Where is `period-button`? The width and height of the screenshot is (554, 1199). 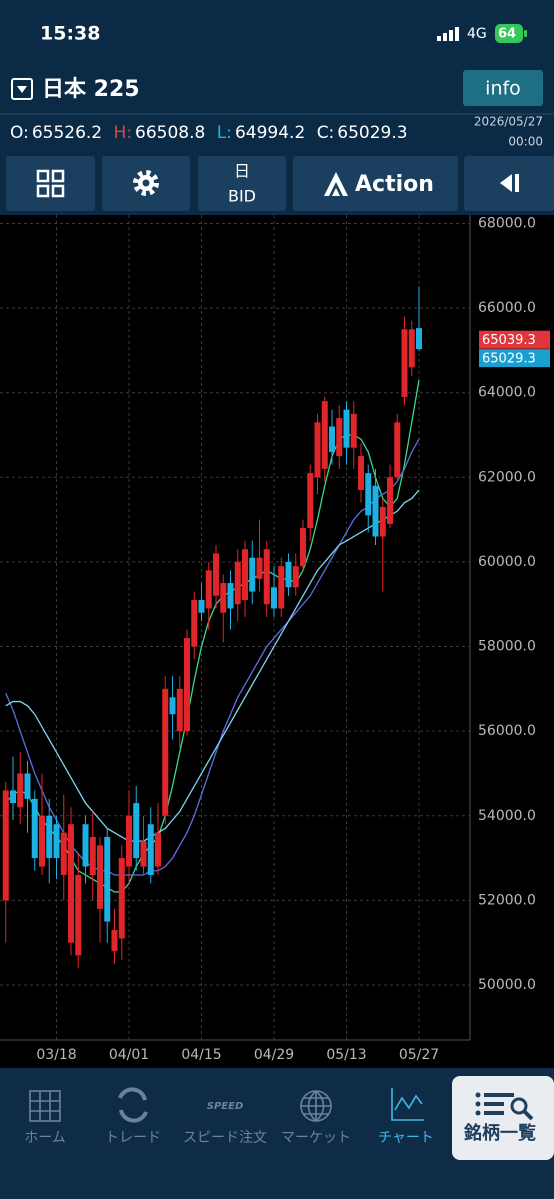
period-button is located at coordinates (242, 183).